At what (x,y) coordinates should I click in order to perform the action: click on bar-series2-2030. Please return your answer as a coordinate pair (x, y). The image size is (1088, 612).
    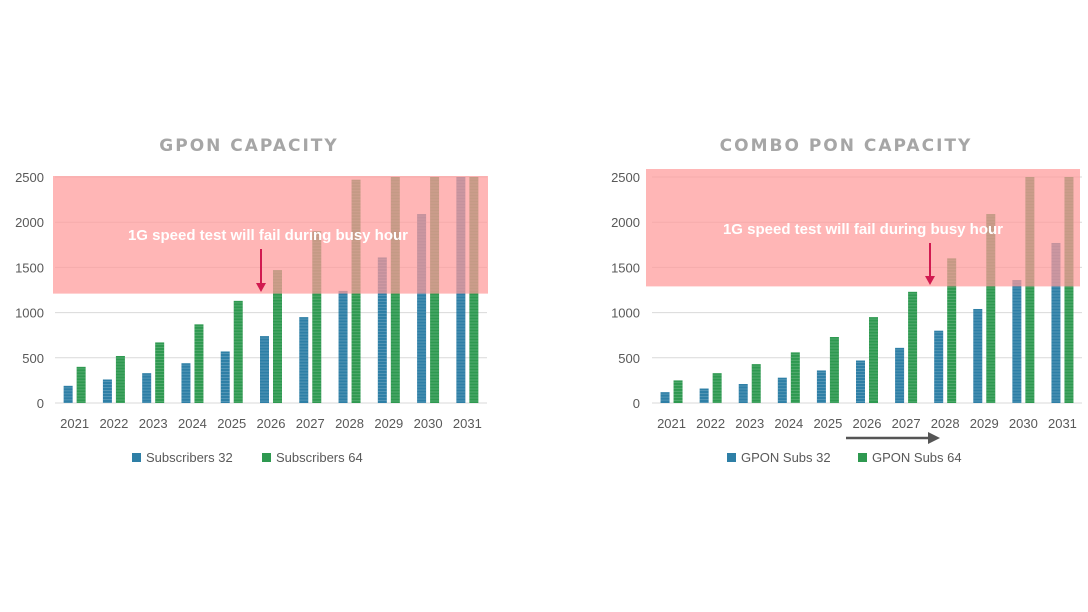
    Looking at the image, I should click on (1030, 290).